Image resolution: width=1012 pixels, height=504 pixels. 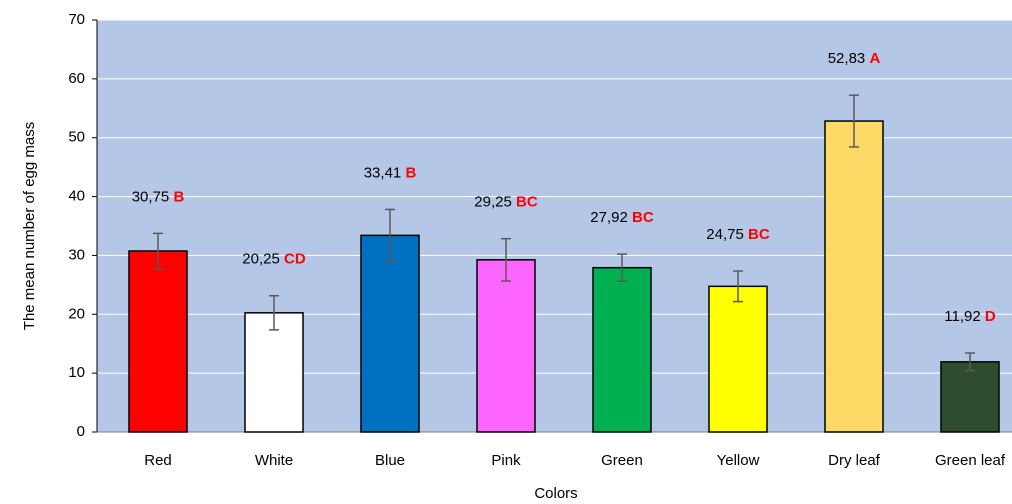 I want to click on value-label: 30,75, so click(x=151, y=196).